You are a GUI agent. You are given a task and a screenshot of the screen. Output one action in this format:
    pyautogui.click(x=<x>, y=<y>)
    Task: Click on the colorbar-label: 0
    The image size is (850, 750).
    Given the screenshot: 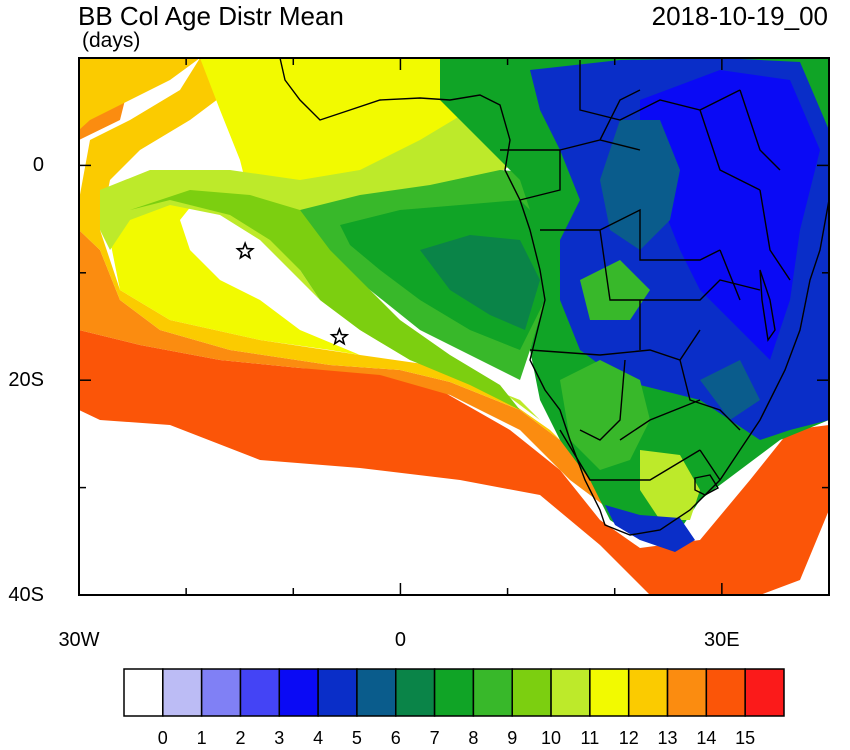 What is the action you would take?
    pyautogui.click(x=162, y=738)
    